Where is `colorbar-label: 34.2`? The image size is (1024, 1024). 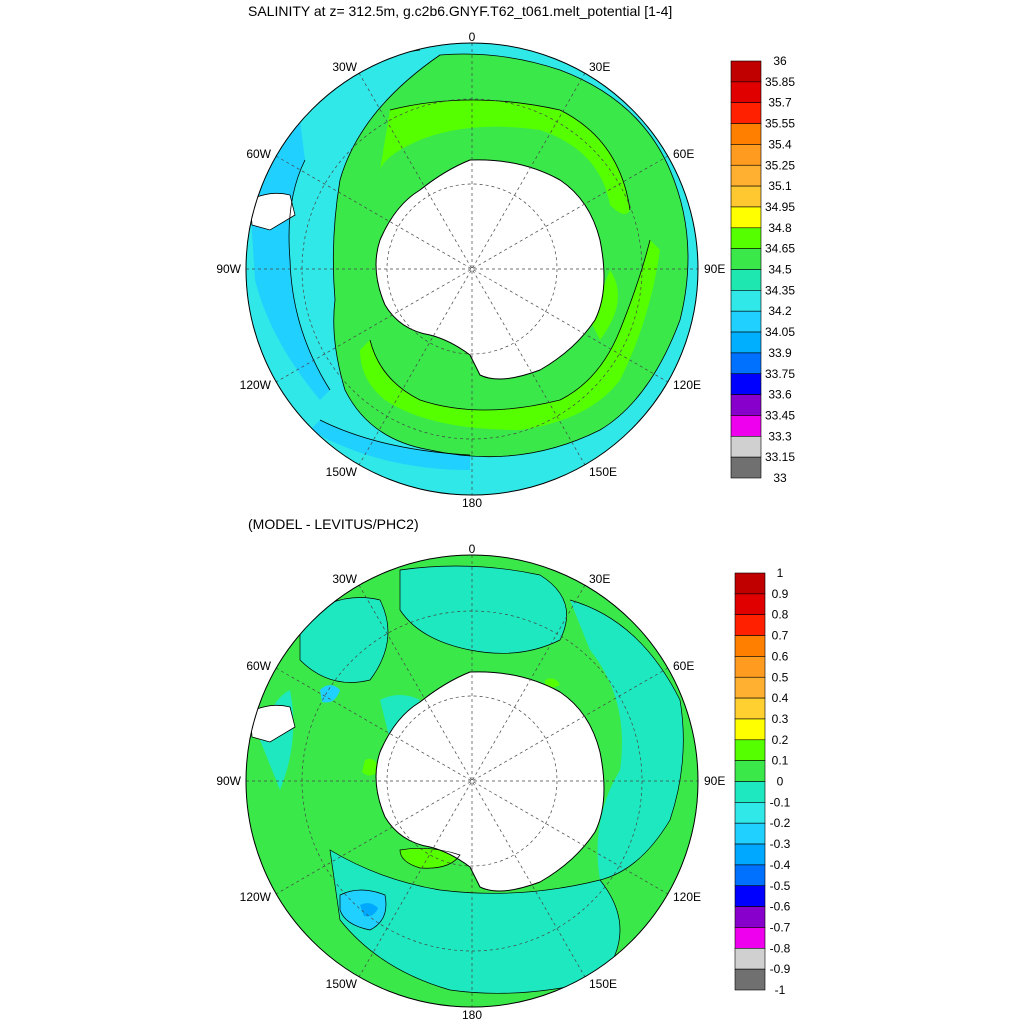 colorbar-label: 34.2 is located at coordinates (780, 311).